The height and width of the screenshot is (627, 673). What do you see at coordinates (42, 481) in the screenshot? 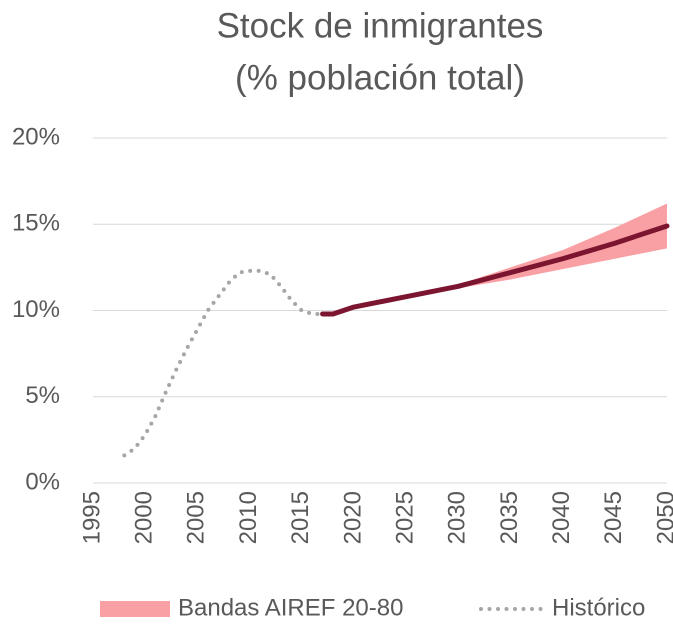
I see `y-tick-label: 0%` at bounding box center [42, 481].